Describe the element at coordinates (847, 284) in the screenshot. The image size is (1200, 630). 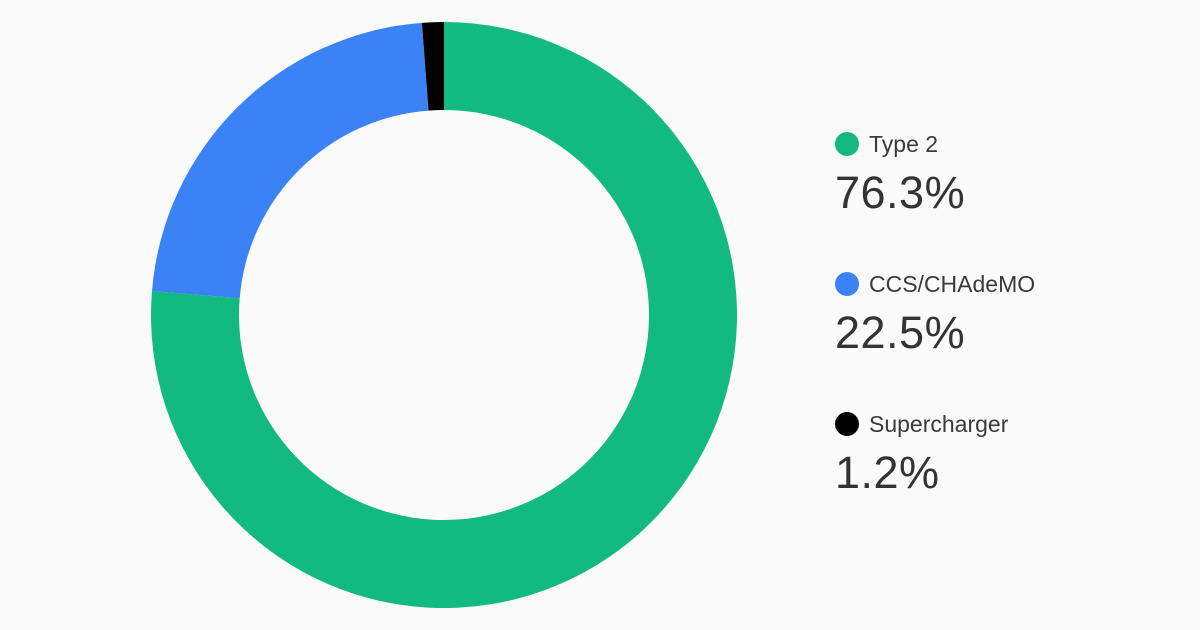
I see `legend-swatch-ccs-chademo` at that location.